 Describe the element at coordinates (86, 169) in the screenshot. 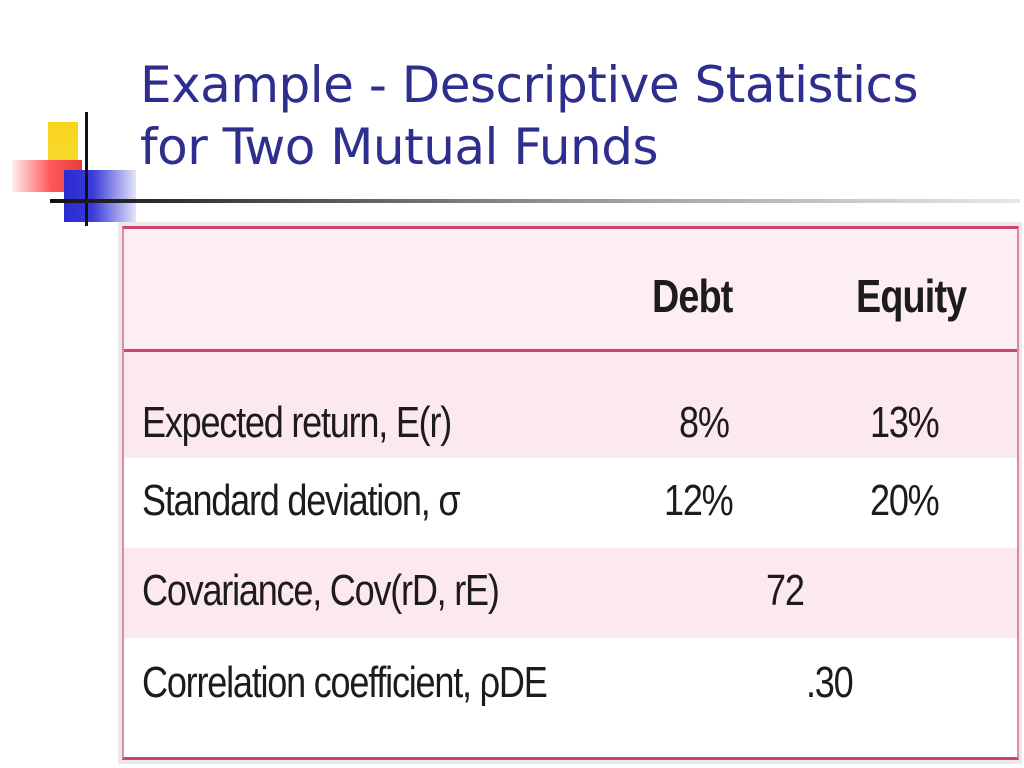

I see `title-ornament-vertical-line` at that location.